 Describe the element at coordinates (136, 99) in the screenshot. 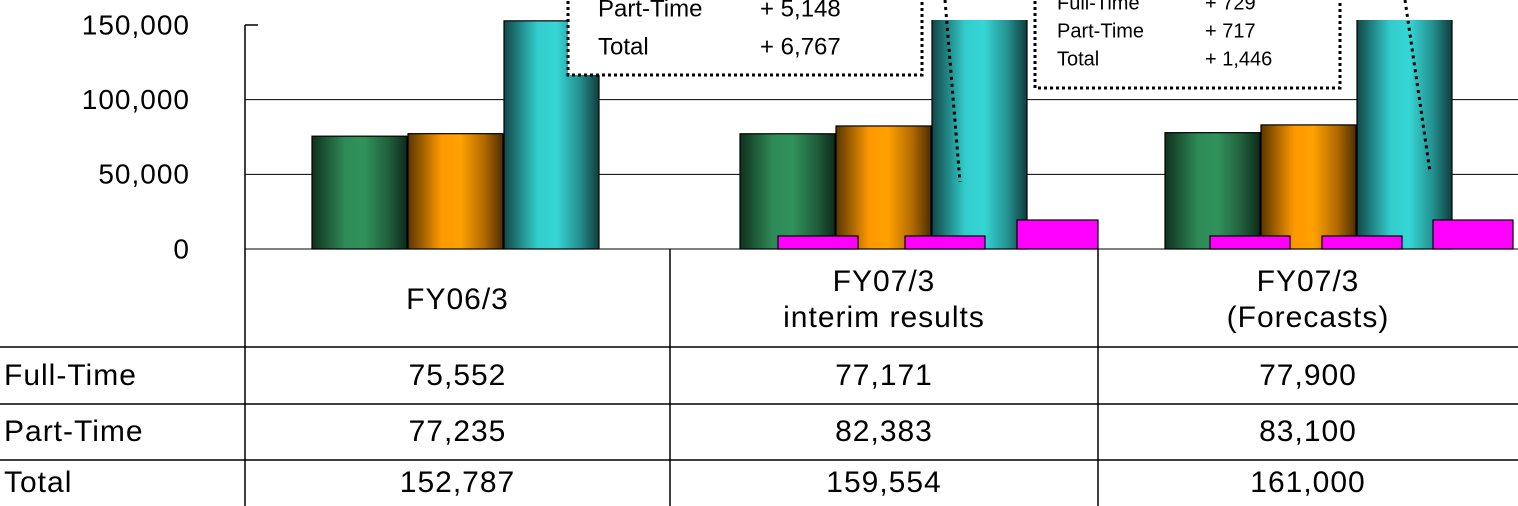

I see `y-tick-label: 100,000` at that location.